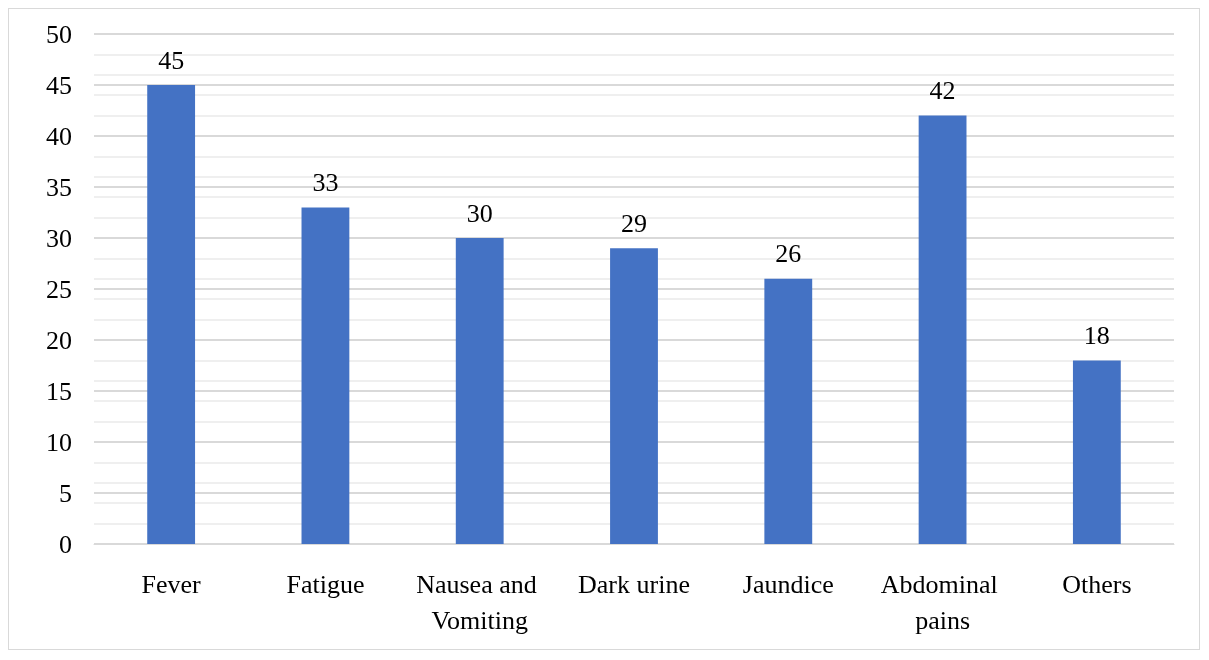 The image size is (1209, 660). I want to click on y-tick-label: 40, so click(59, 136).